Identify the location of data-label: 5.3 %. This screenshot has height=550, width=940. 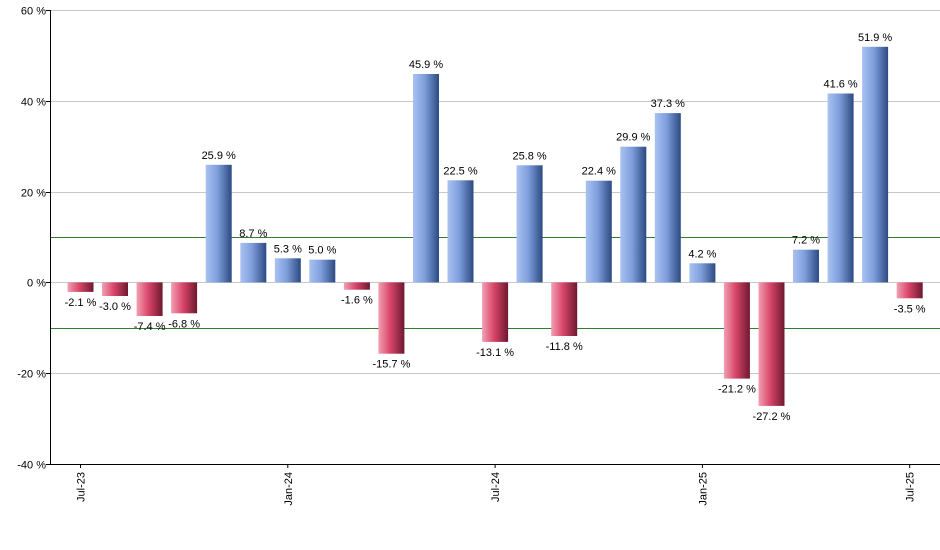
(288, 249).